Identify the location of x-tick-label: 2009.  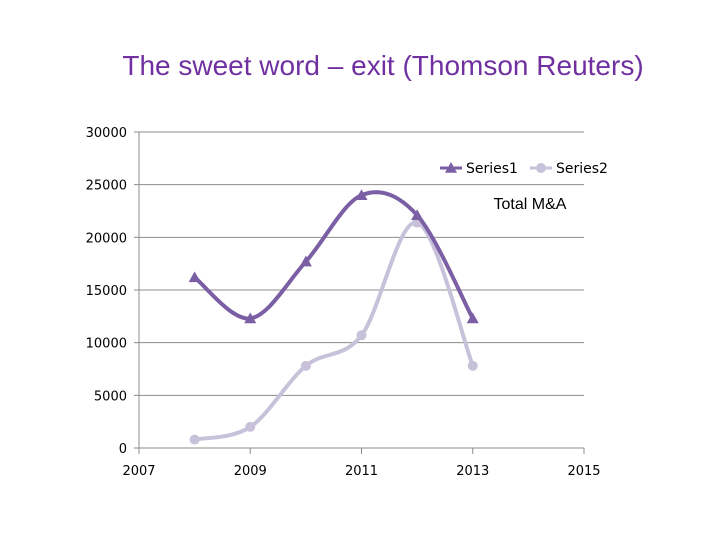
(250, 471).